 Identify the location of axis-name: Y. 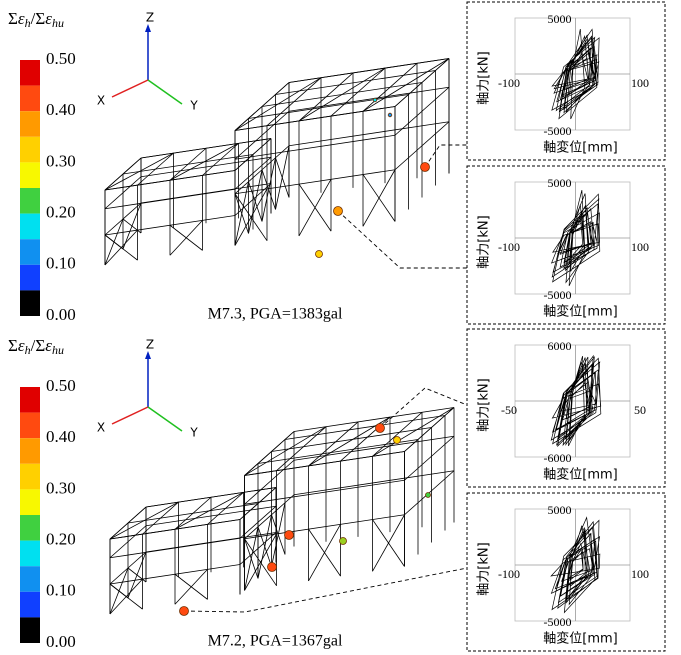
(193, 433).